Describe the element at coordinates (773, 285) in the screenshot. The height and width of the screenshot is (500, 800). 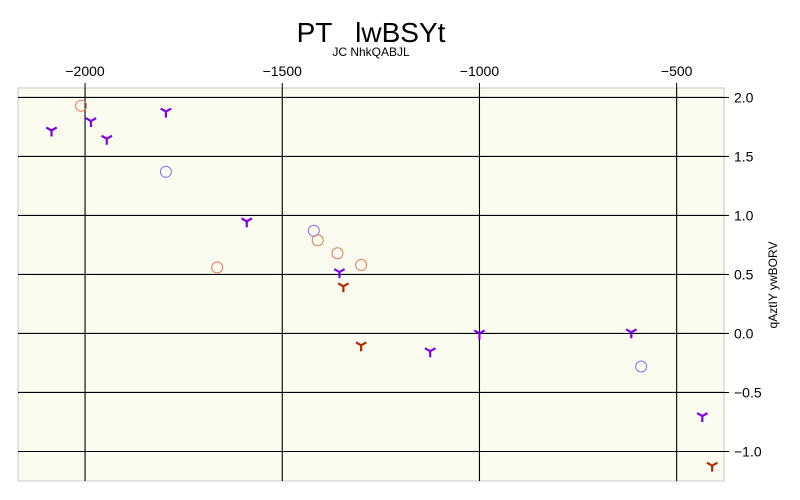
I see `y-axis-label: qAztIY ywBORV` at that location.